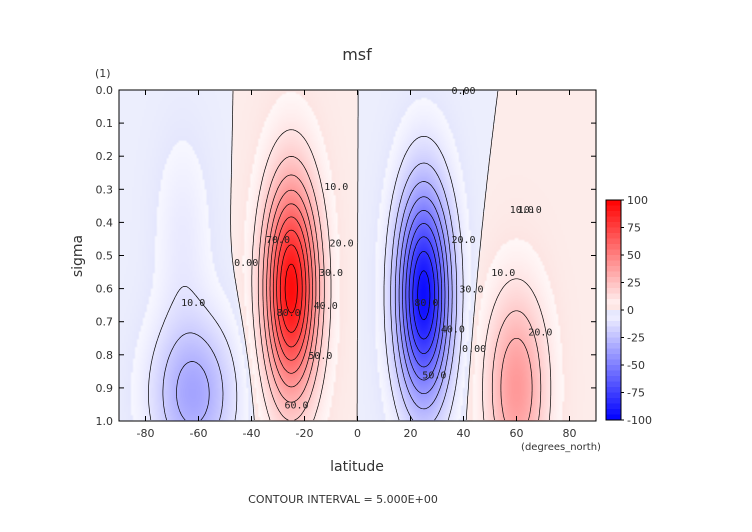 This screenshot has width=752, height=532. What do you see at coordinates (105, 388) in the screenshot?
I see `y-tick-label: 0.9` at bounding box center [105, 388].